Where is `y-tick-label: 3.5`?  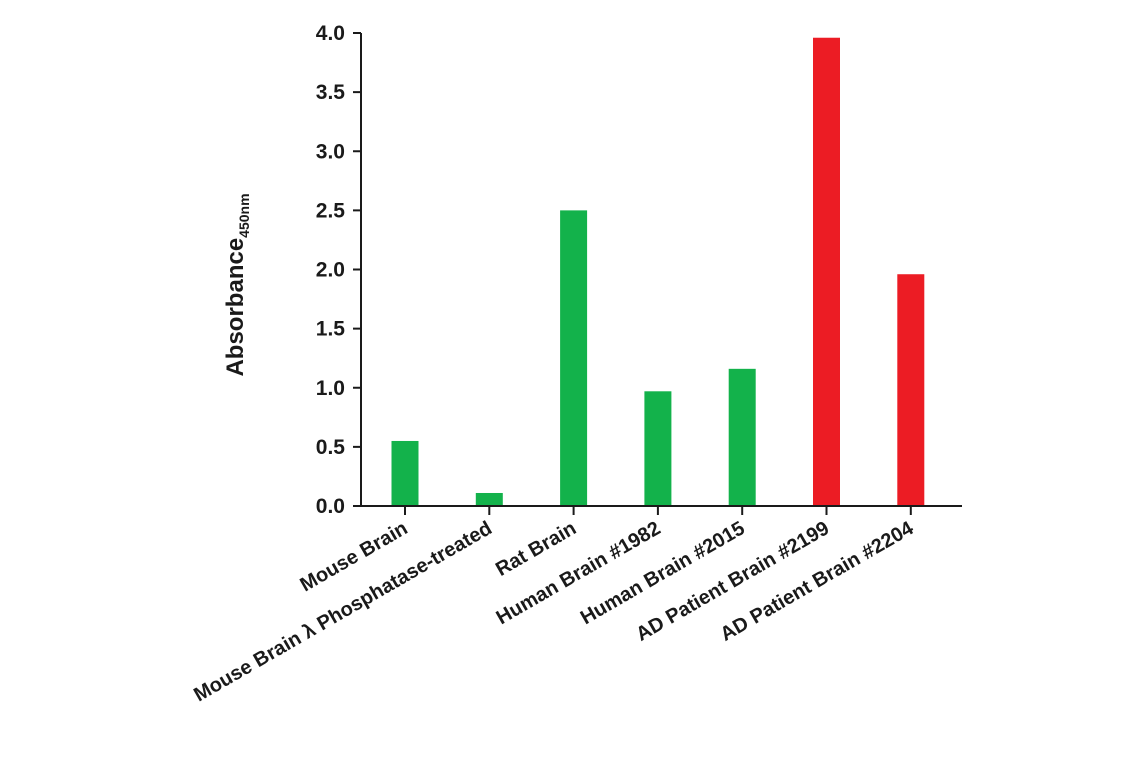 y-tick-label: 3.5 is located at coordinates (331, 92).